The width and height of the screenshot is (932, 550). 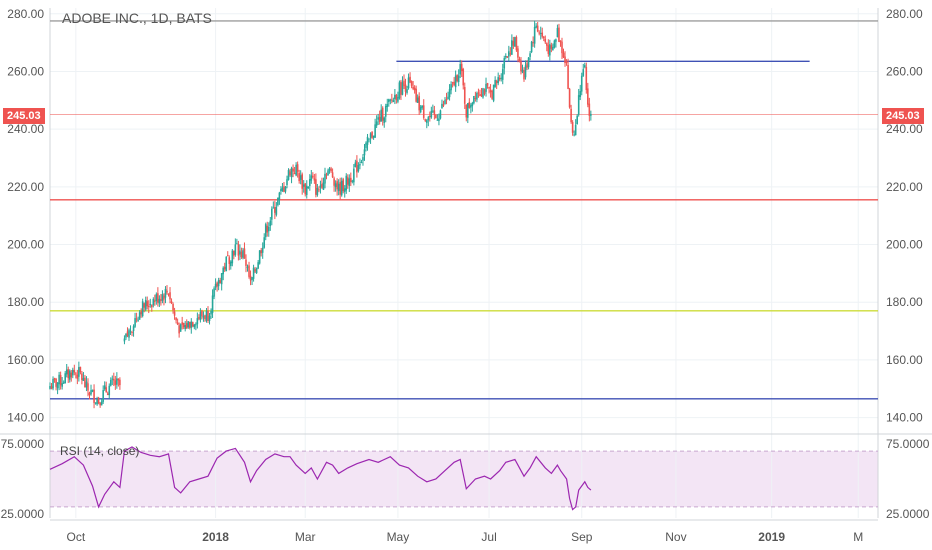 What do you see at coordinates (25, 245) in the screenshot?
I see `y-tick-label-left: 200.00` at bounding box center [25, 245].